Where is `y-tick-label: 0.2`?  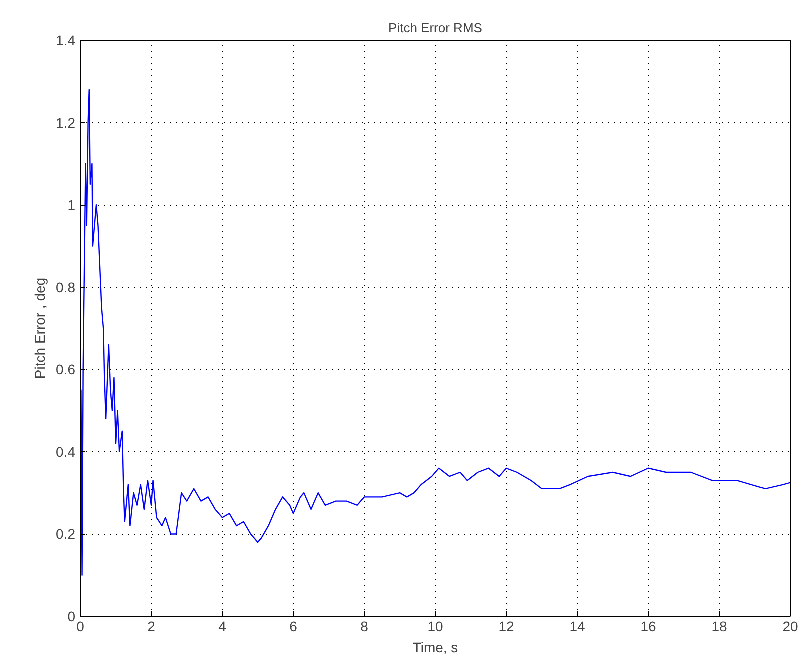
y-tick-label: 0.2 is located at coordinates (66, 534).